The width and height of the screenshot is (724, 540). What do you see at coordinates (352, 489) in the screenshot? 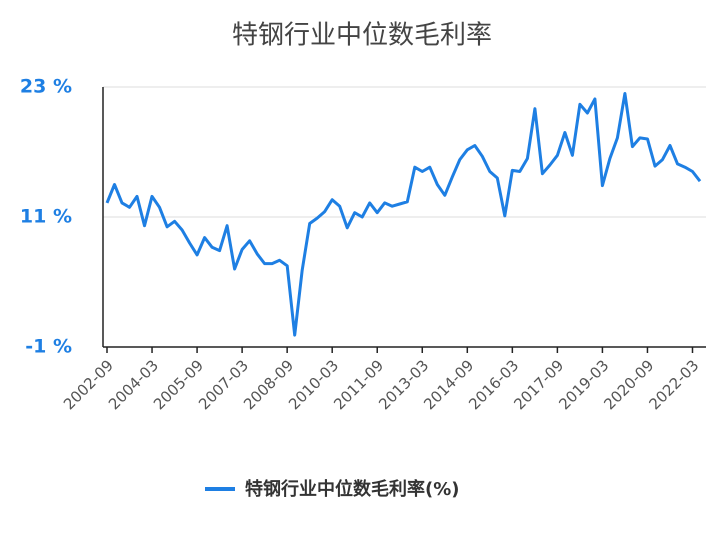
I see `legend-label: 特钢行业中位数毛利率(%)` at bounding box center [352, 489].